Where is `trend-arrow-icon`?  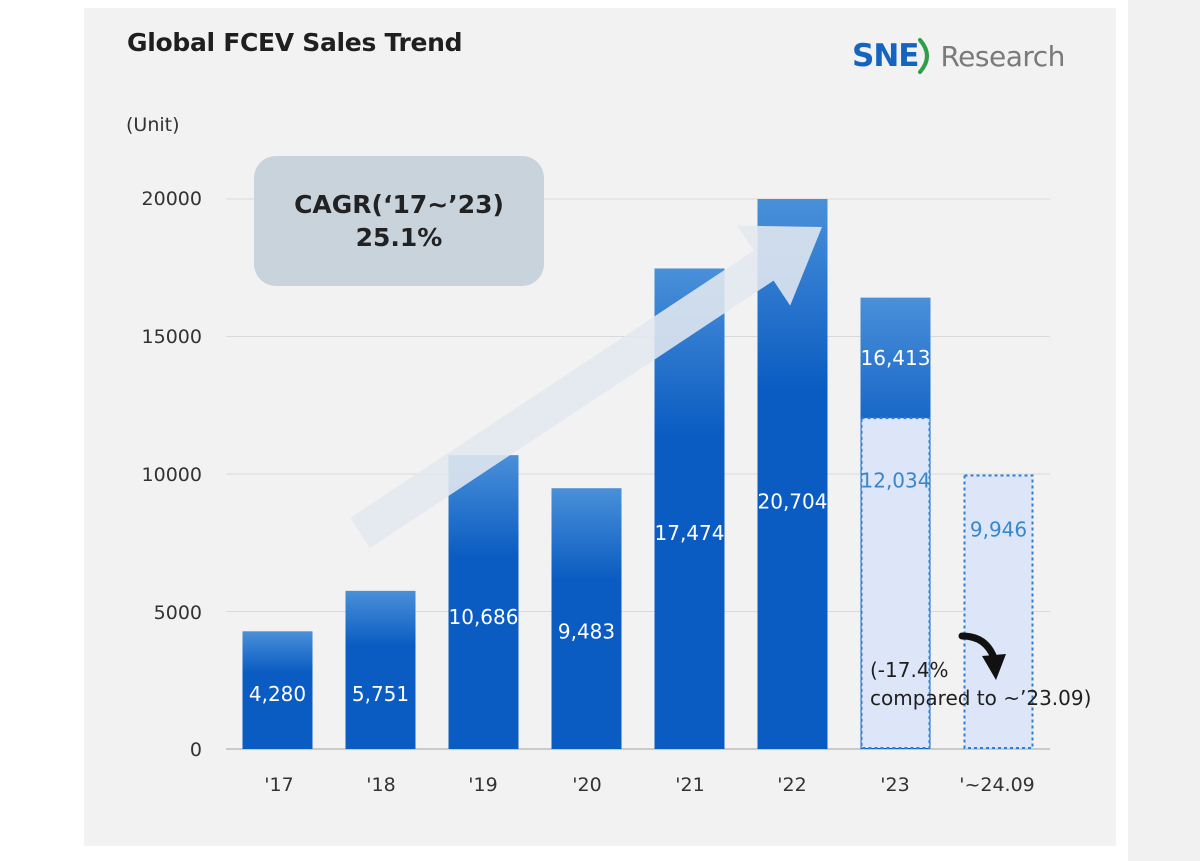
trend-arrow-icon is located at coordinates (586, 387).